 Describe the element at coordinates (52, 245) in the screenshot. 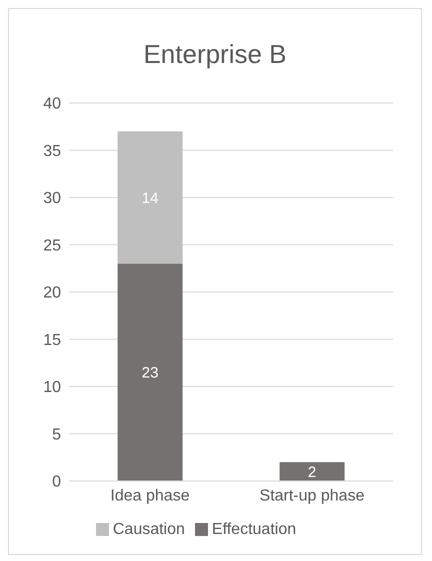

I see `y-tick-label: 25` at that location.